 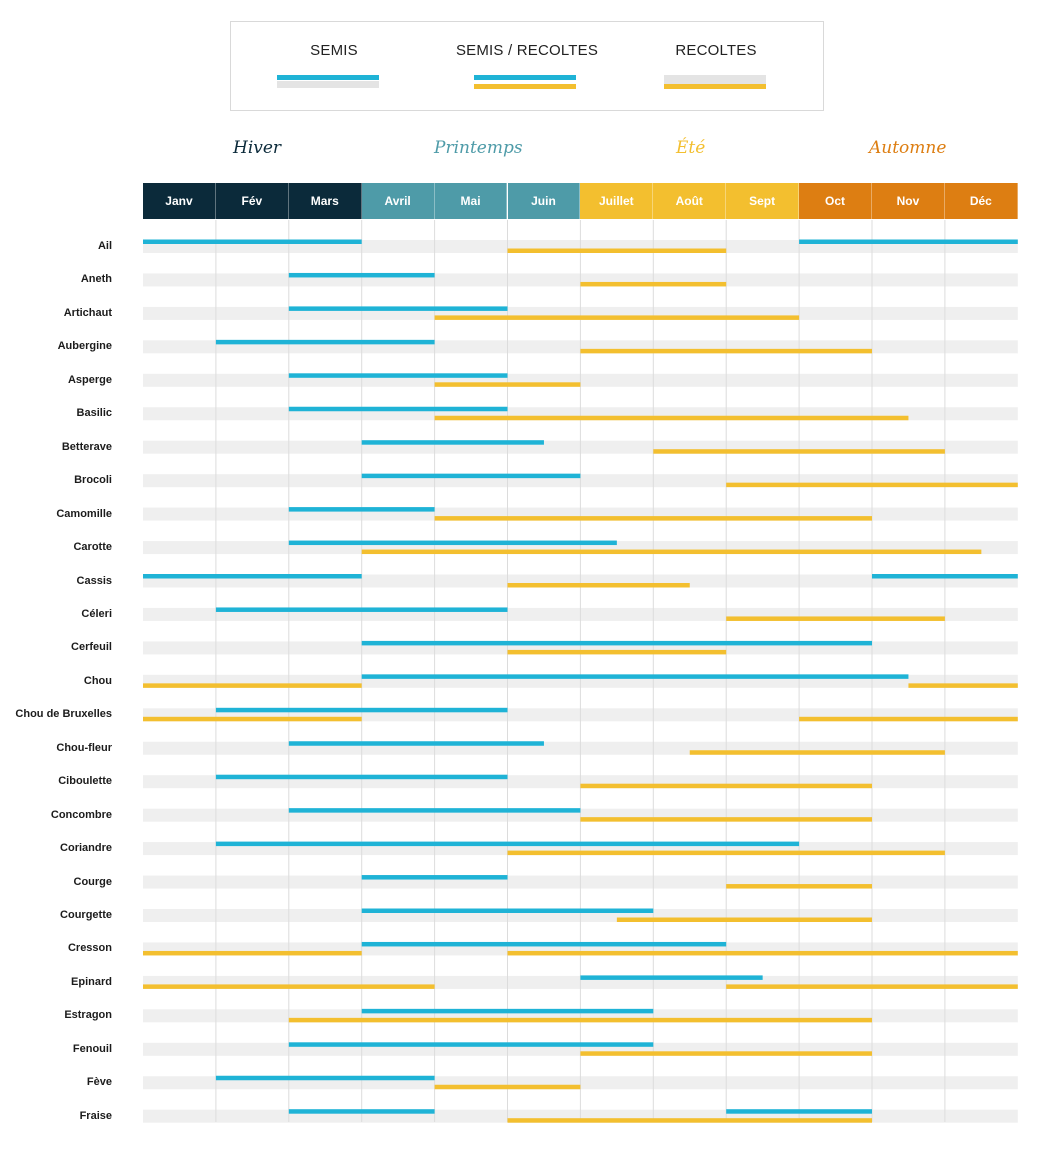 I want to click on plant-label: Chou de Bruxelles, so click(x=63, y=714).